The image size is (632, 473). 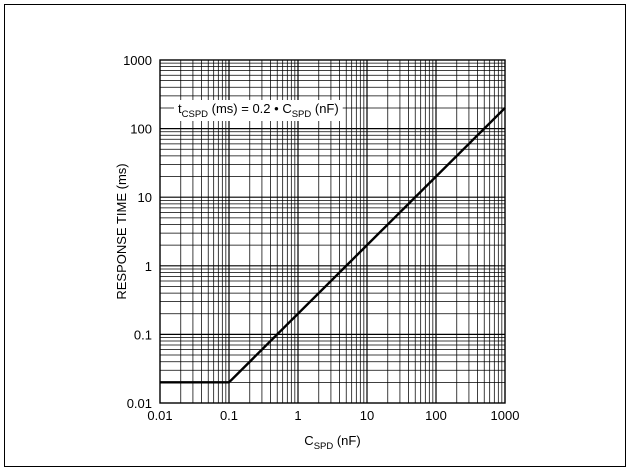 I want to click on annotation-part: CSPD, so click(x=195, y=114).